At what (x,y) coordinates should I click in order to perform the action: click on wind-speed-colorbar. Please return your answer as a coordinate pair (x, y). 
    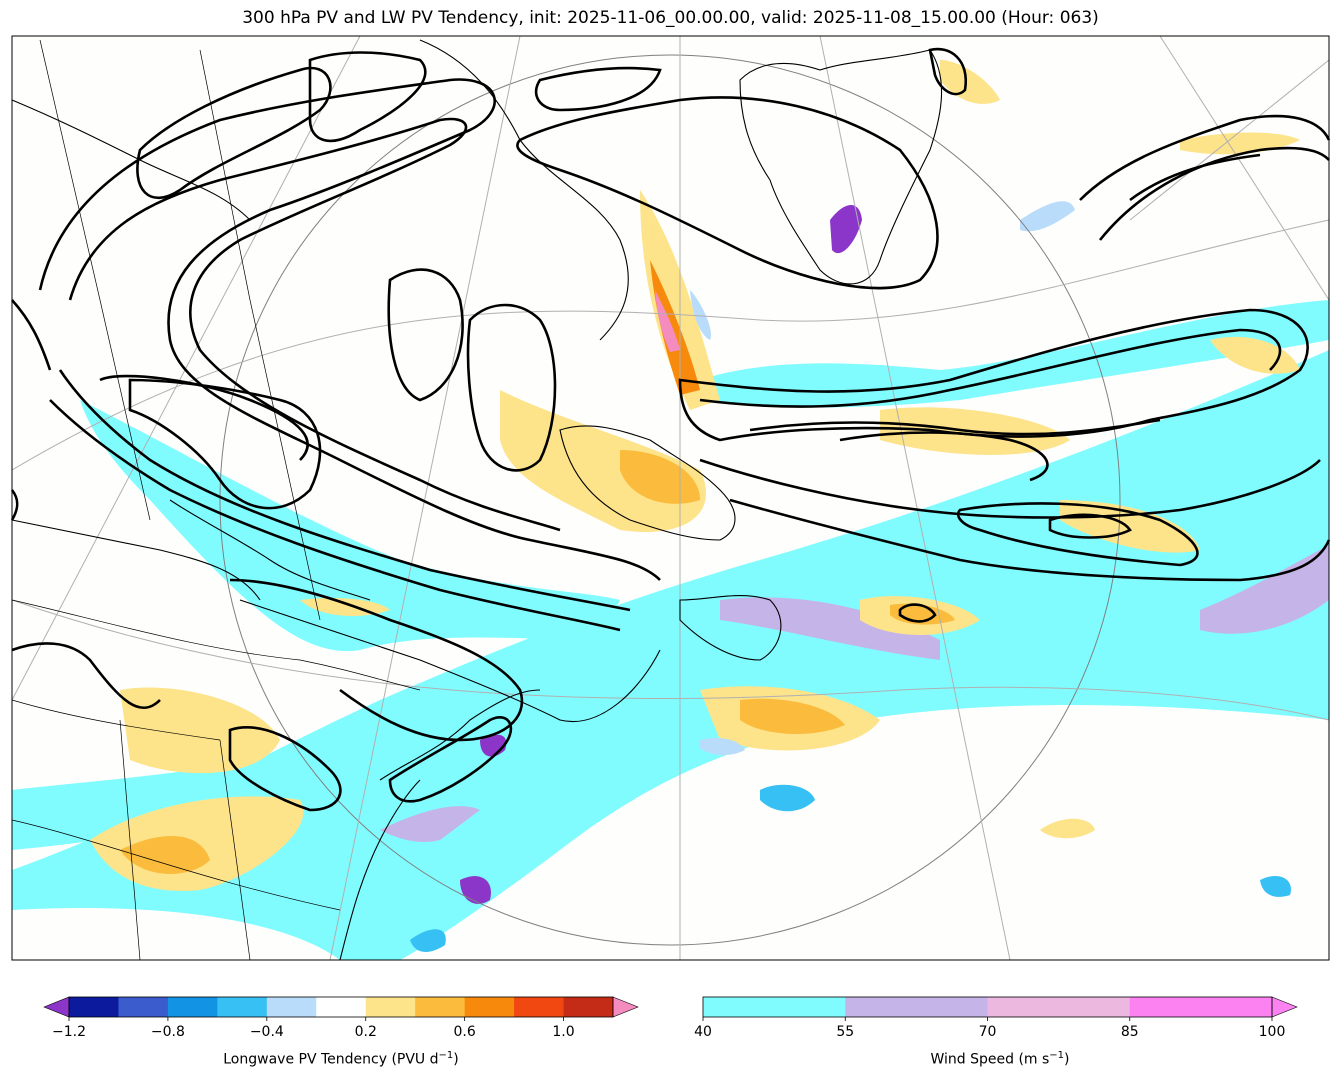
    Looking at the image, I should click on (1000, 1008).